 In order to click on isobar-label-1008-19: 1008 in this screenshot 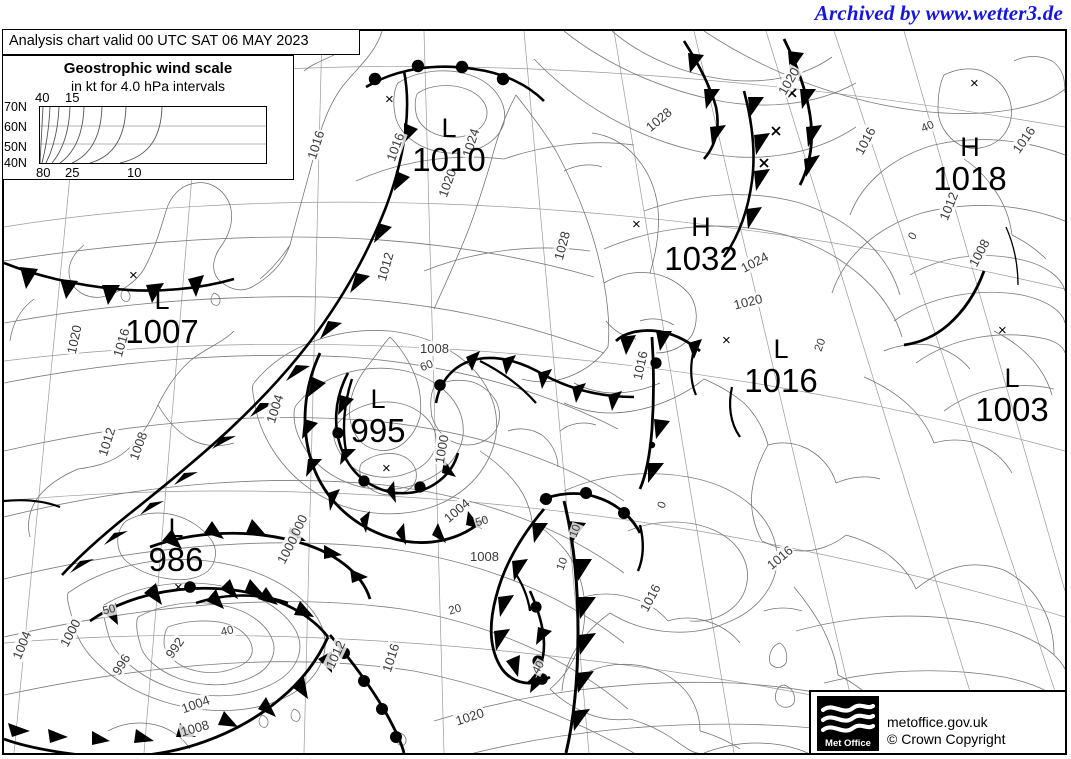, I will do `click(434, 348)`.